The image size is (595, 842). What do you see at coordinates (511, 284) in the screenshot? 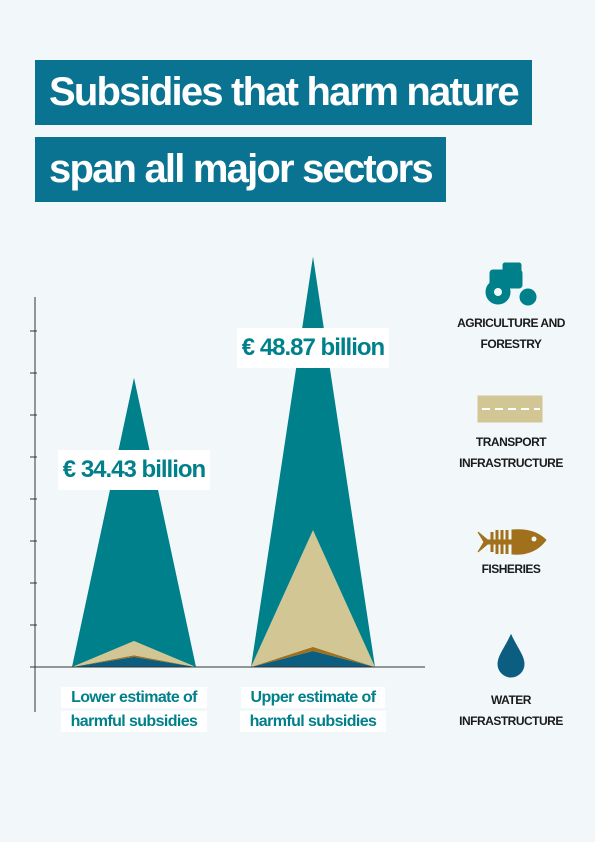
I see `legend-icon-tractor` at bounding box center [511, 284].